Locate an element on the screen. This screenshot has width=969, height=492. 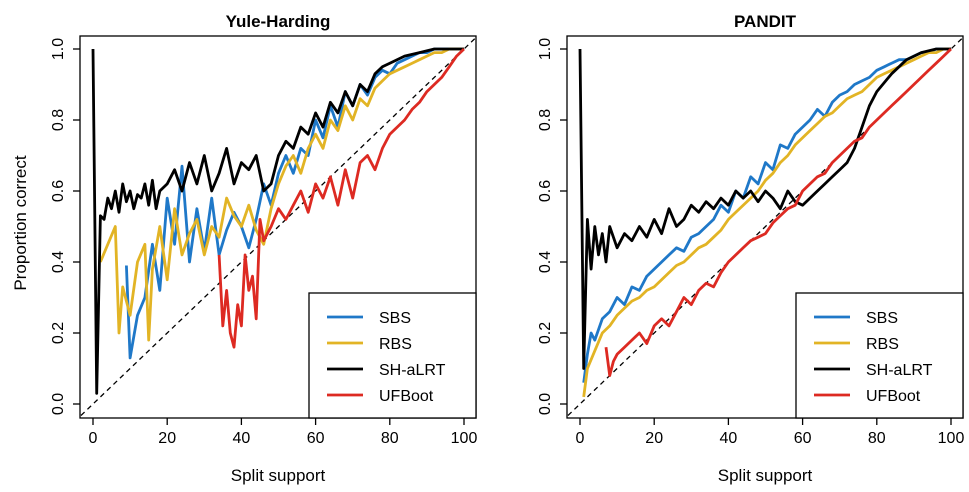
chart-title: Yule-Harding is located at coordinates (278, 21).